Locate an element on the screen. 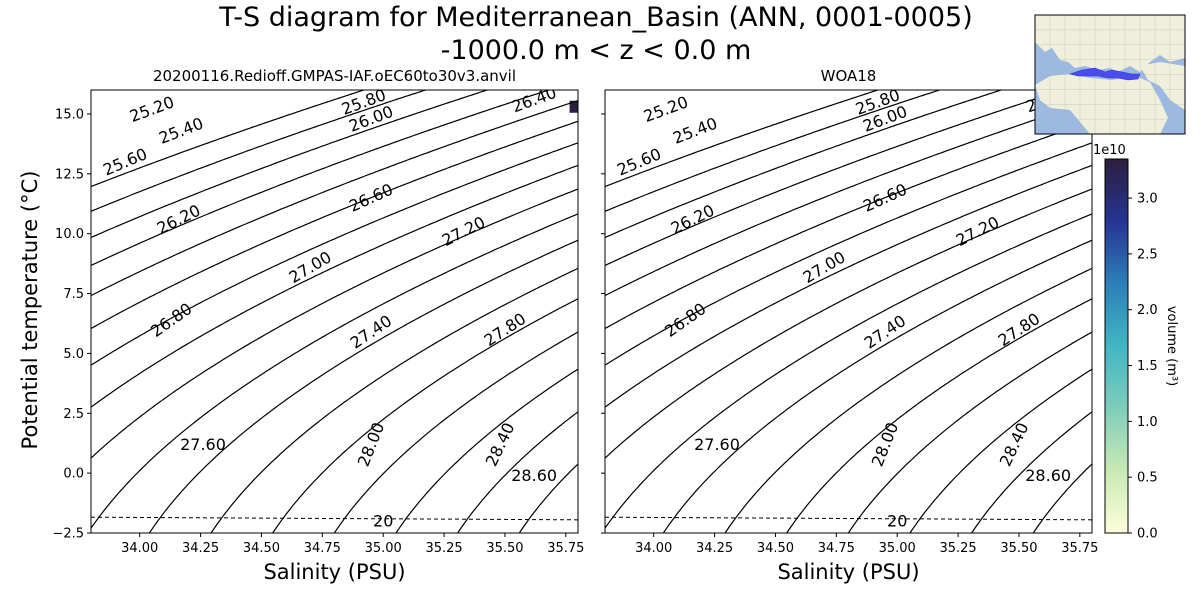 The image size is (1200, 600). y-tick-label-model-4: 7.5 is located at coordinates (73, 294).